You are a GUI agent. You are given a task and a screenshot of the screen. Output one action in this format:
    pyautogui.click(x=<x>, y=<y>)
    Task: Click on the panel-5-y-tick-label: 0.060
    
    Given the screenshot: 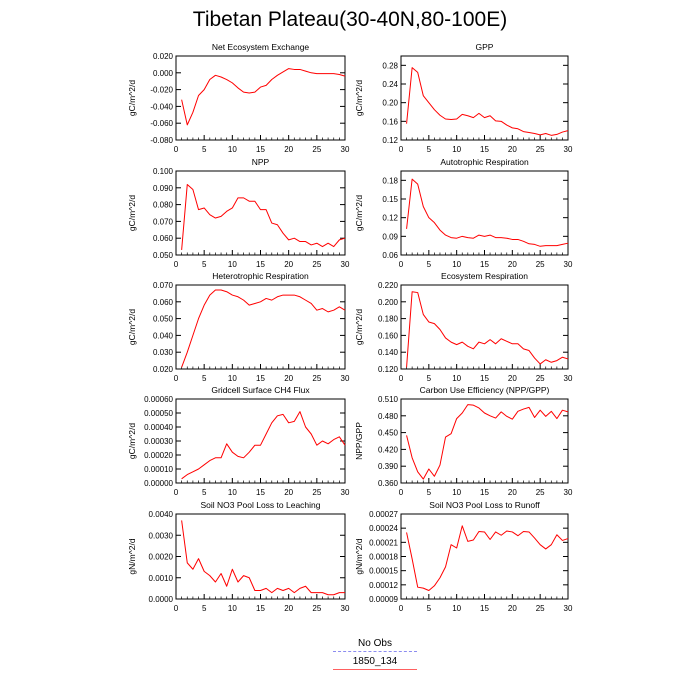 What is the action you would take?
    pyautogui.click(x=163, y=302)
    